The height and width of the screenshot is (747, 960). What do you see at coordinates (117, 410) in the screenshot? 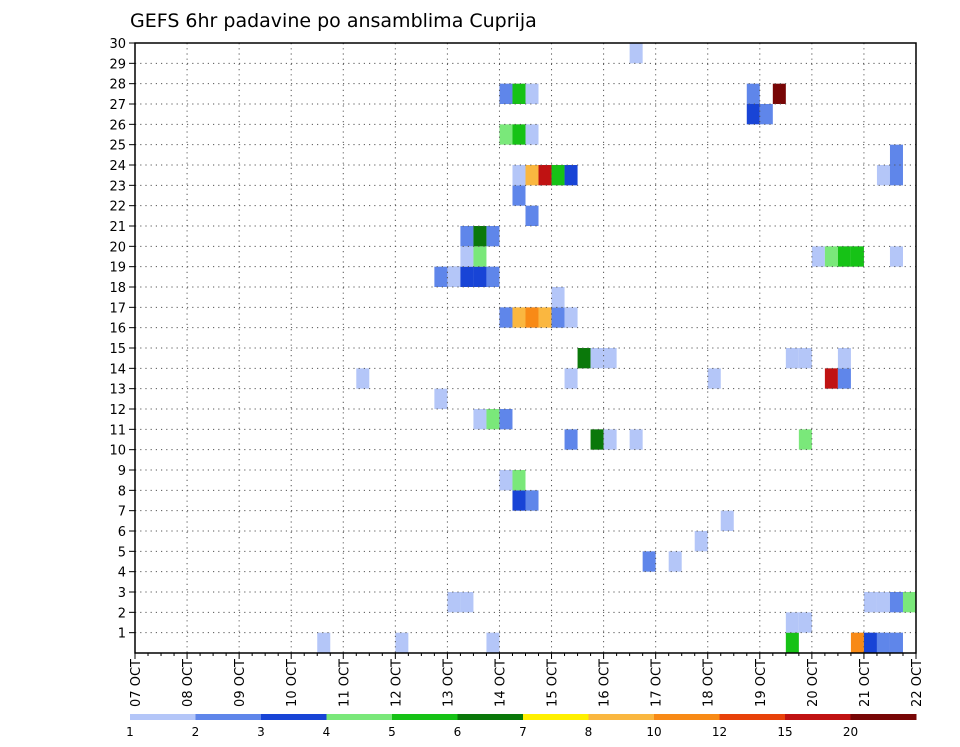
I see `y-tick-label: 12` at bounding box center [117, 410].